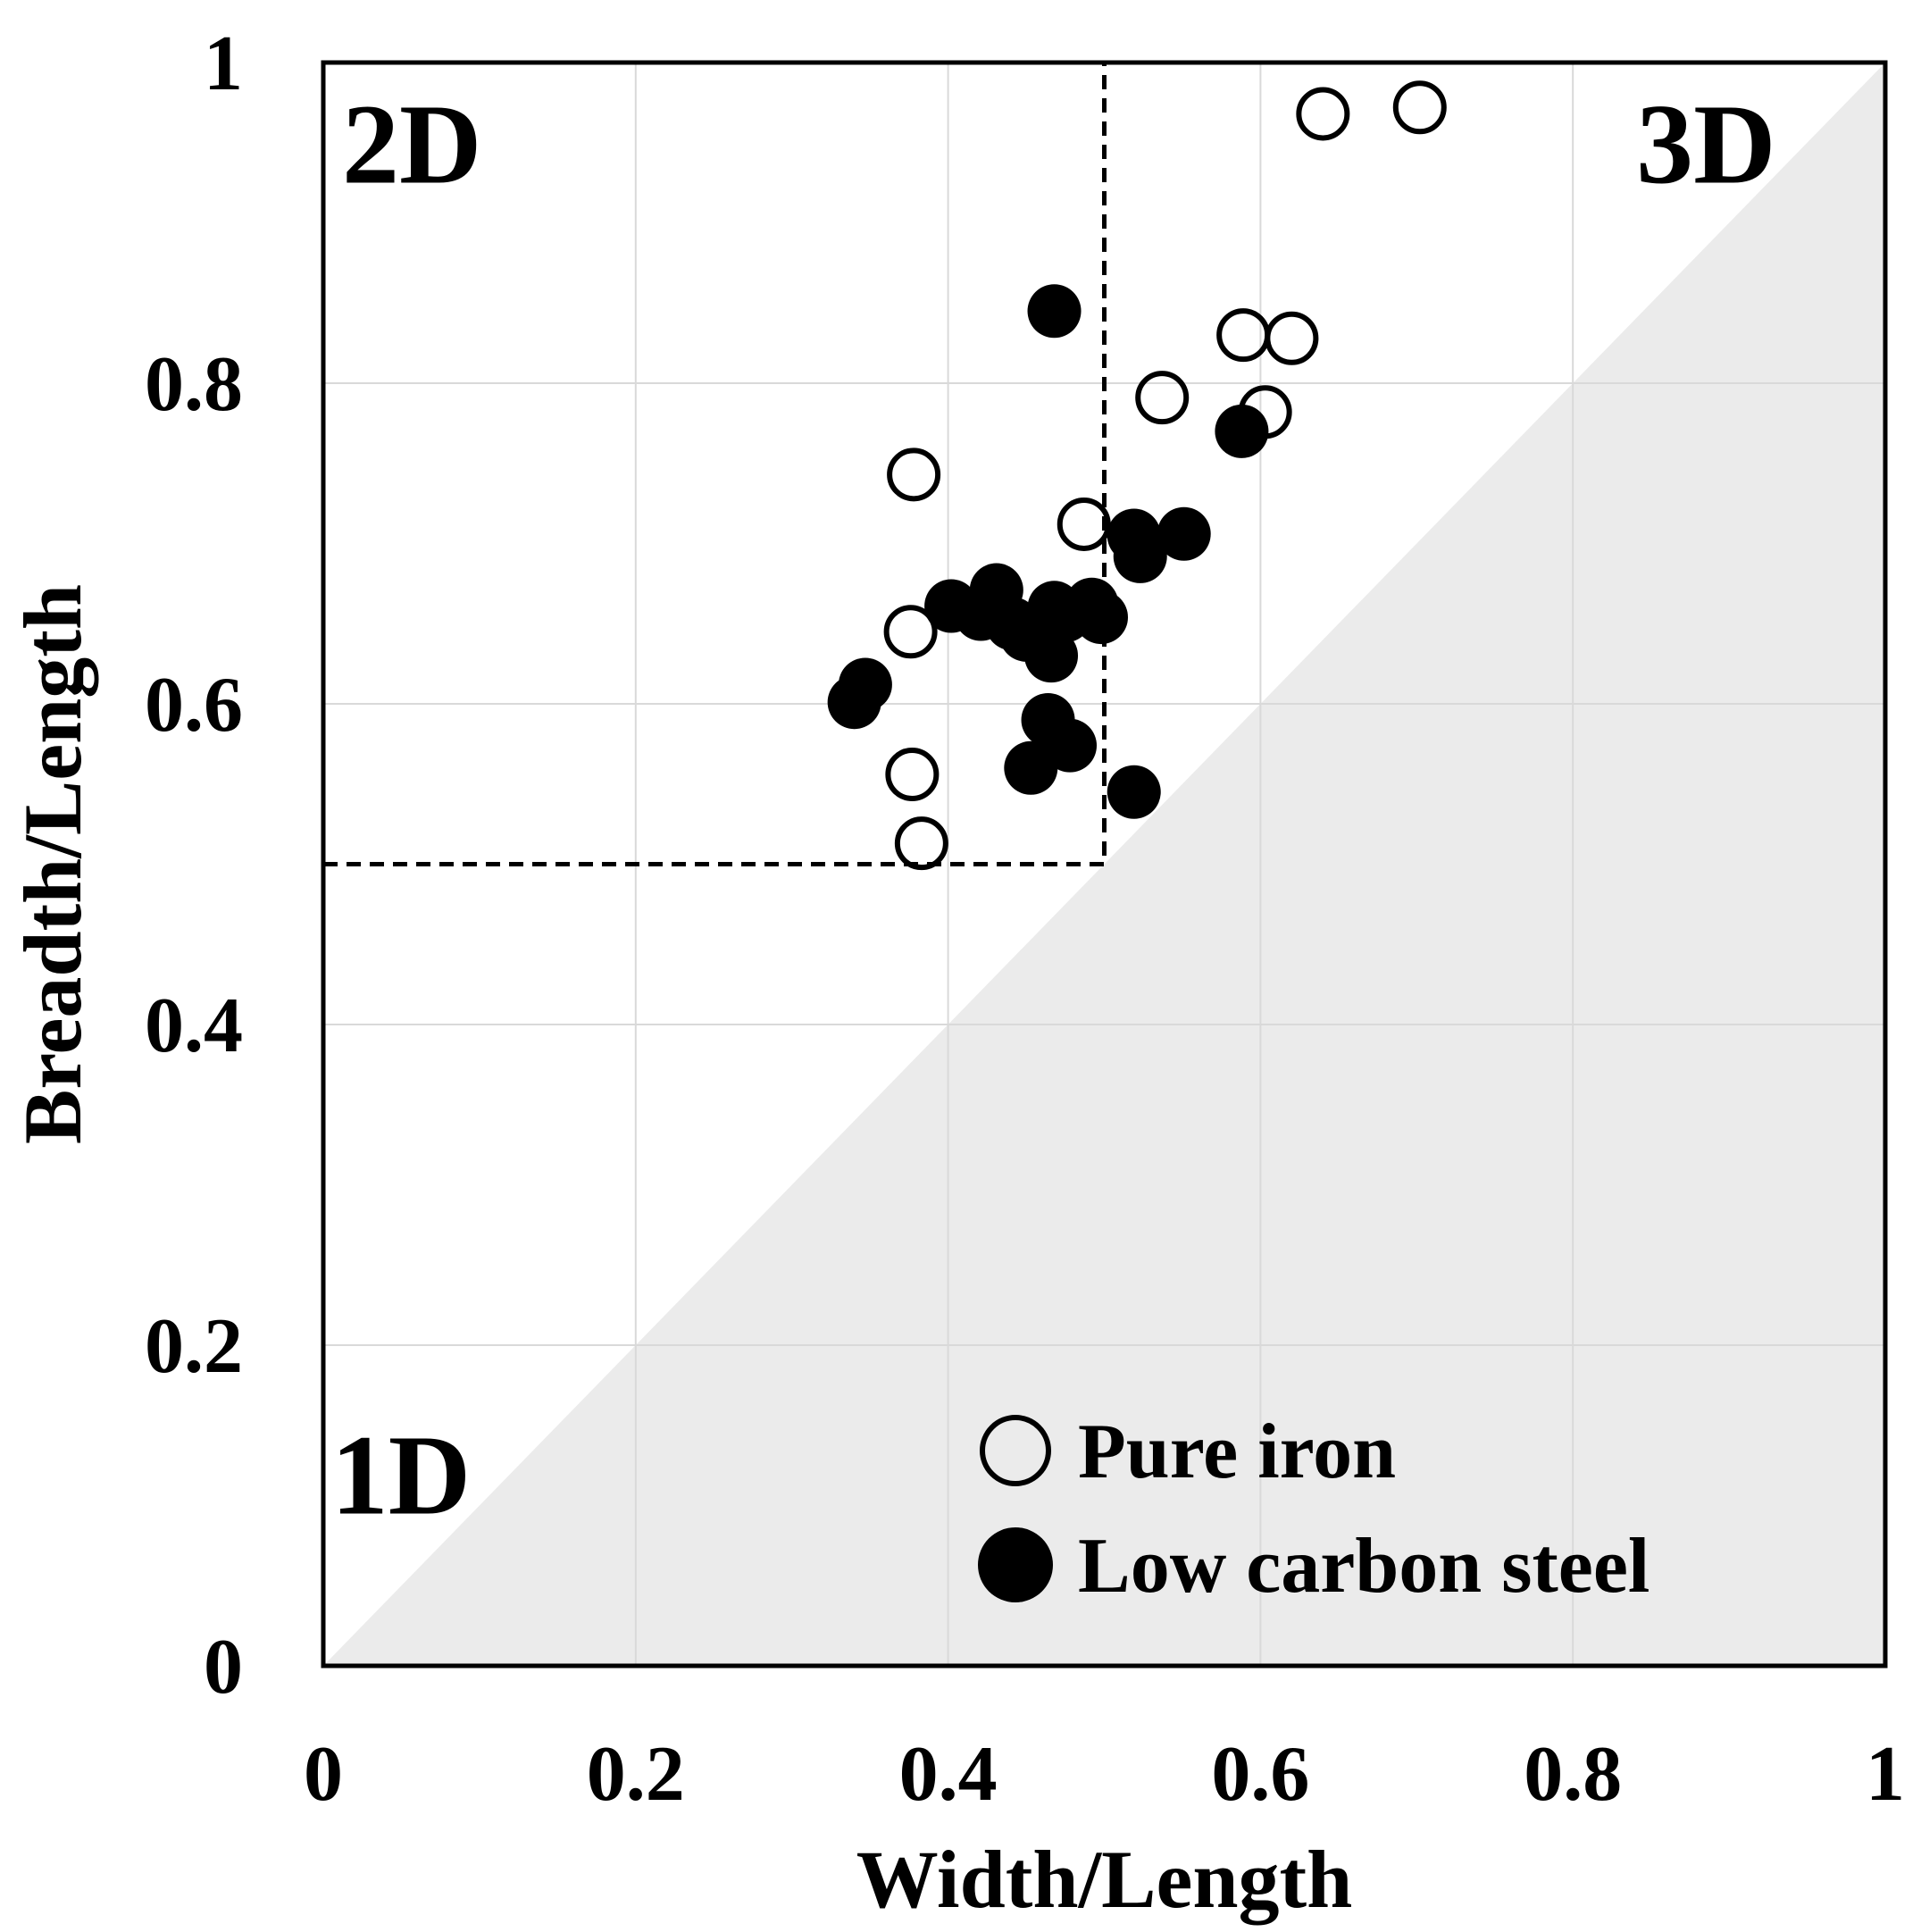  What do you see at coordinates (194, 706) in the screenshot?
I see `y-tick-label: 0.6` at bounding box center [194, 706].